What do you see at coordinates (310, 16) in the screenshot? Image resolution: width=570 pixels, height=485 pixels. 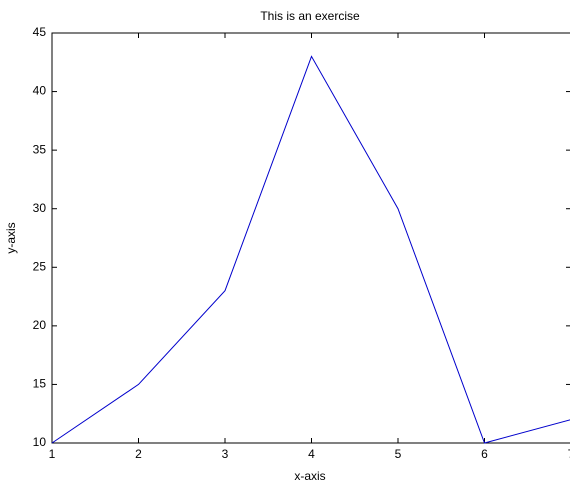 I see `chart-title: This is an exercise` at bounding box center [310, 16].